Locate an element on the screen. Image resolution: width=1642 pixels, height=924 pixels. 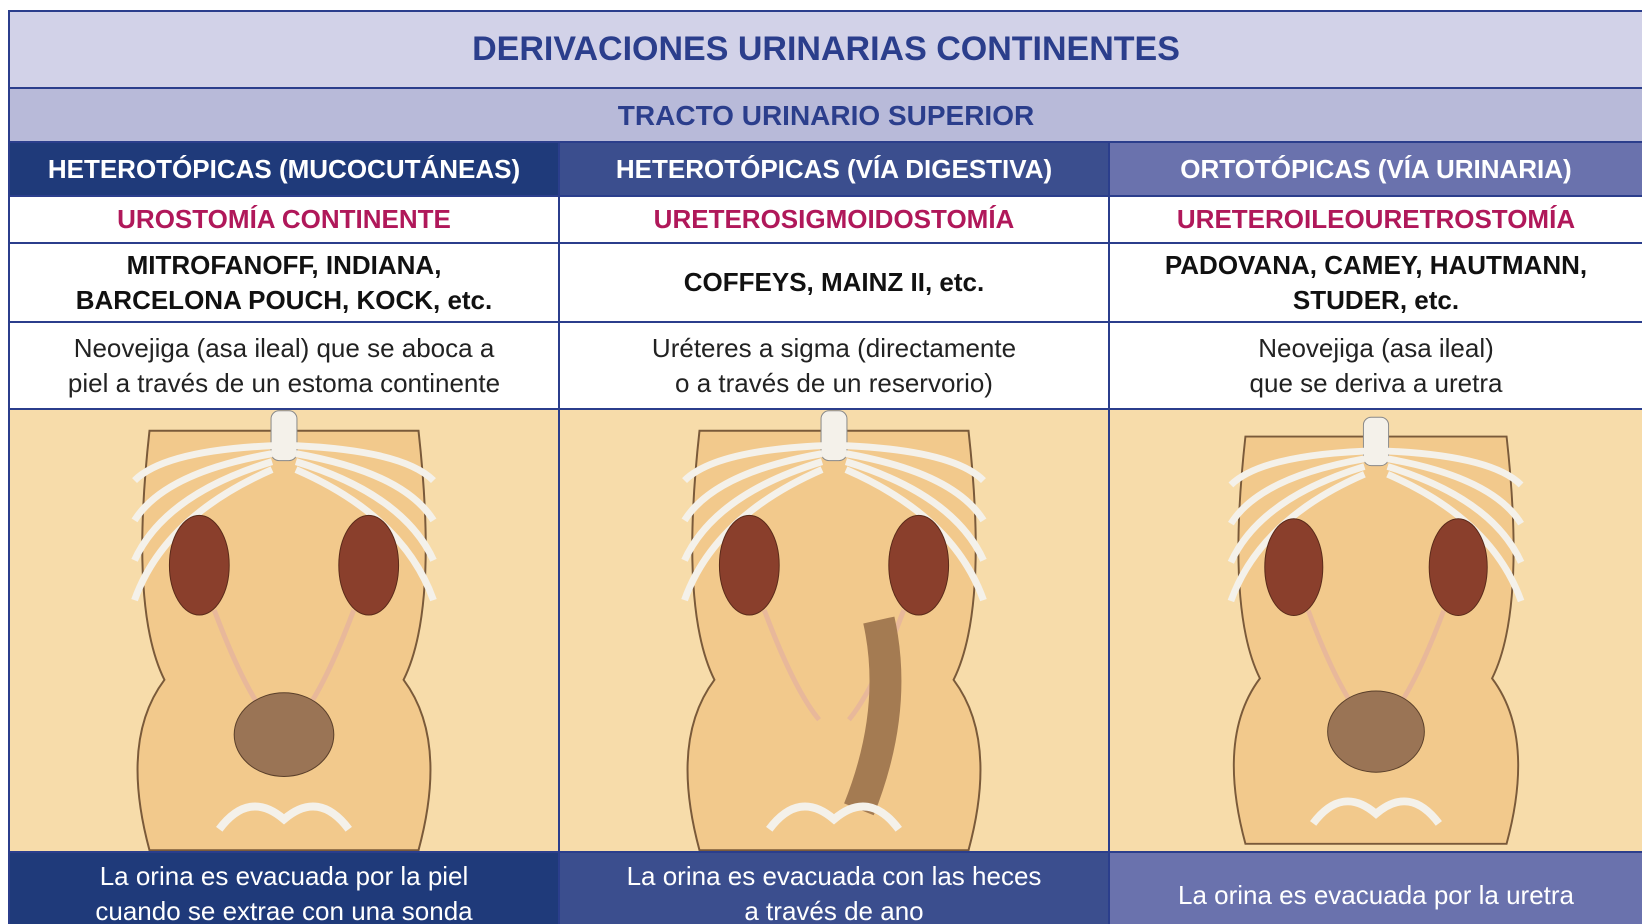
procedure-text: URETEROILEOURETROSTOMÍA is located at coordinates (1376, 219).